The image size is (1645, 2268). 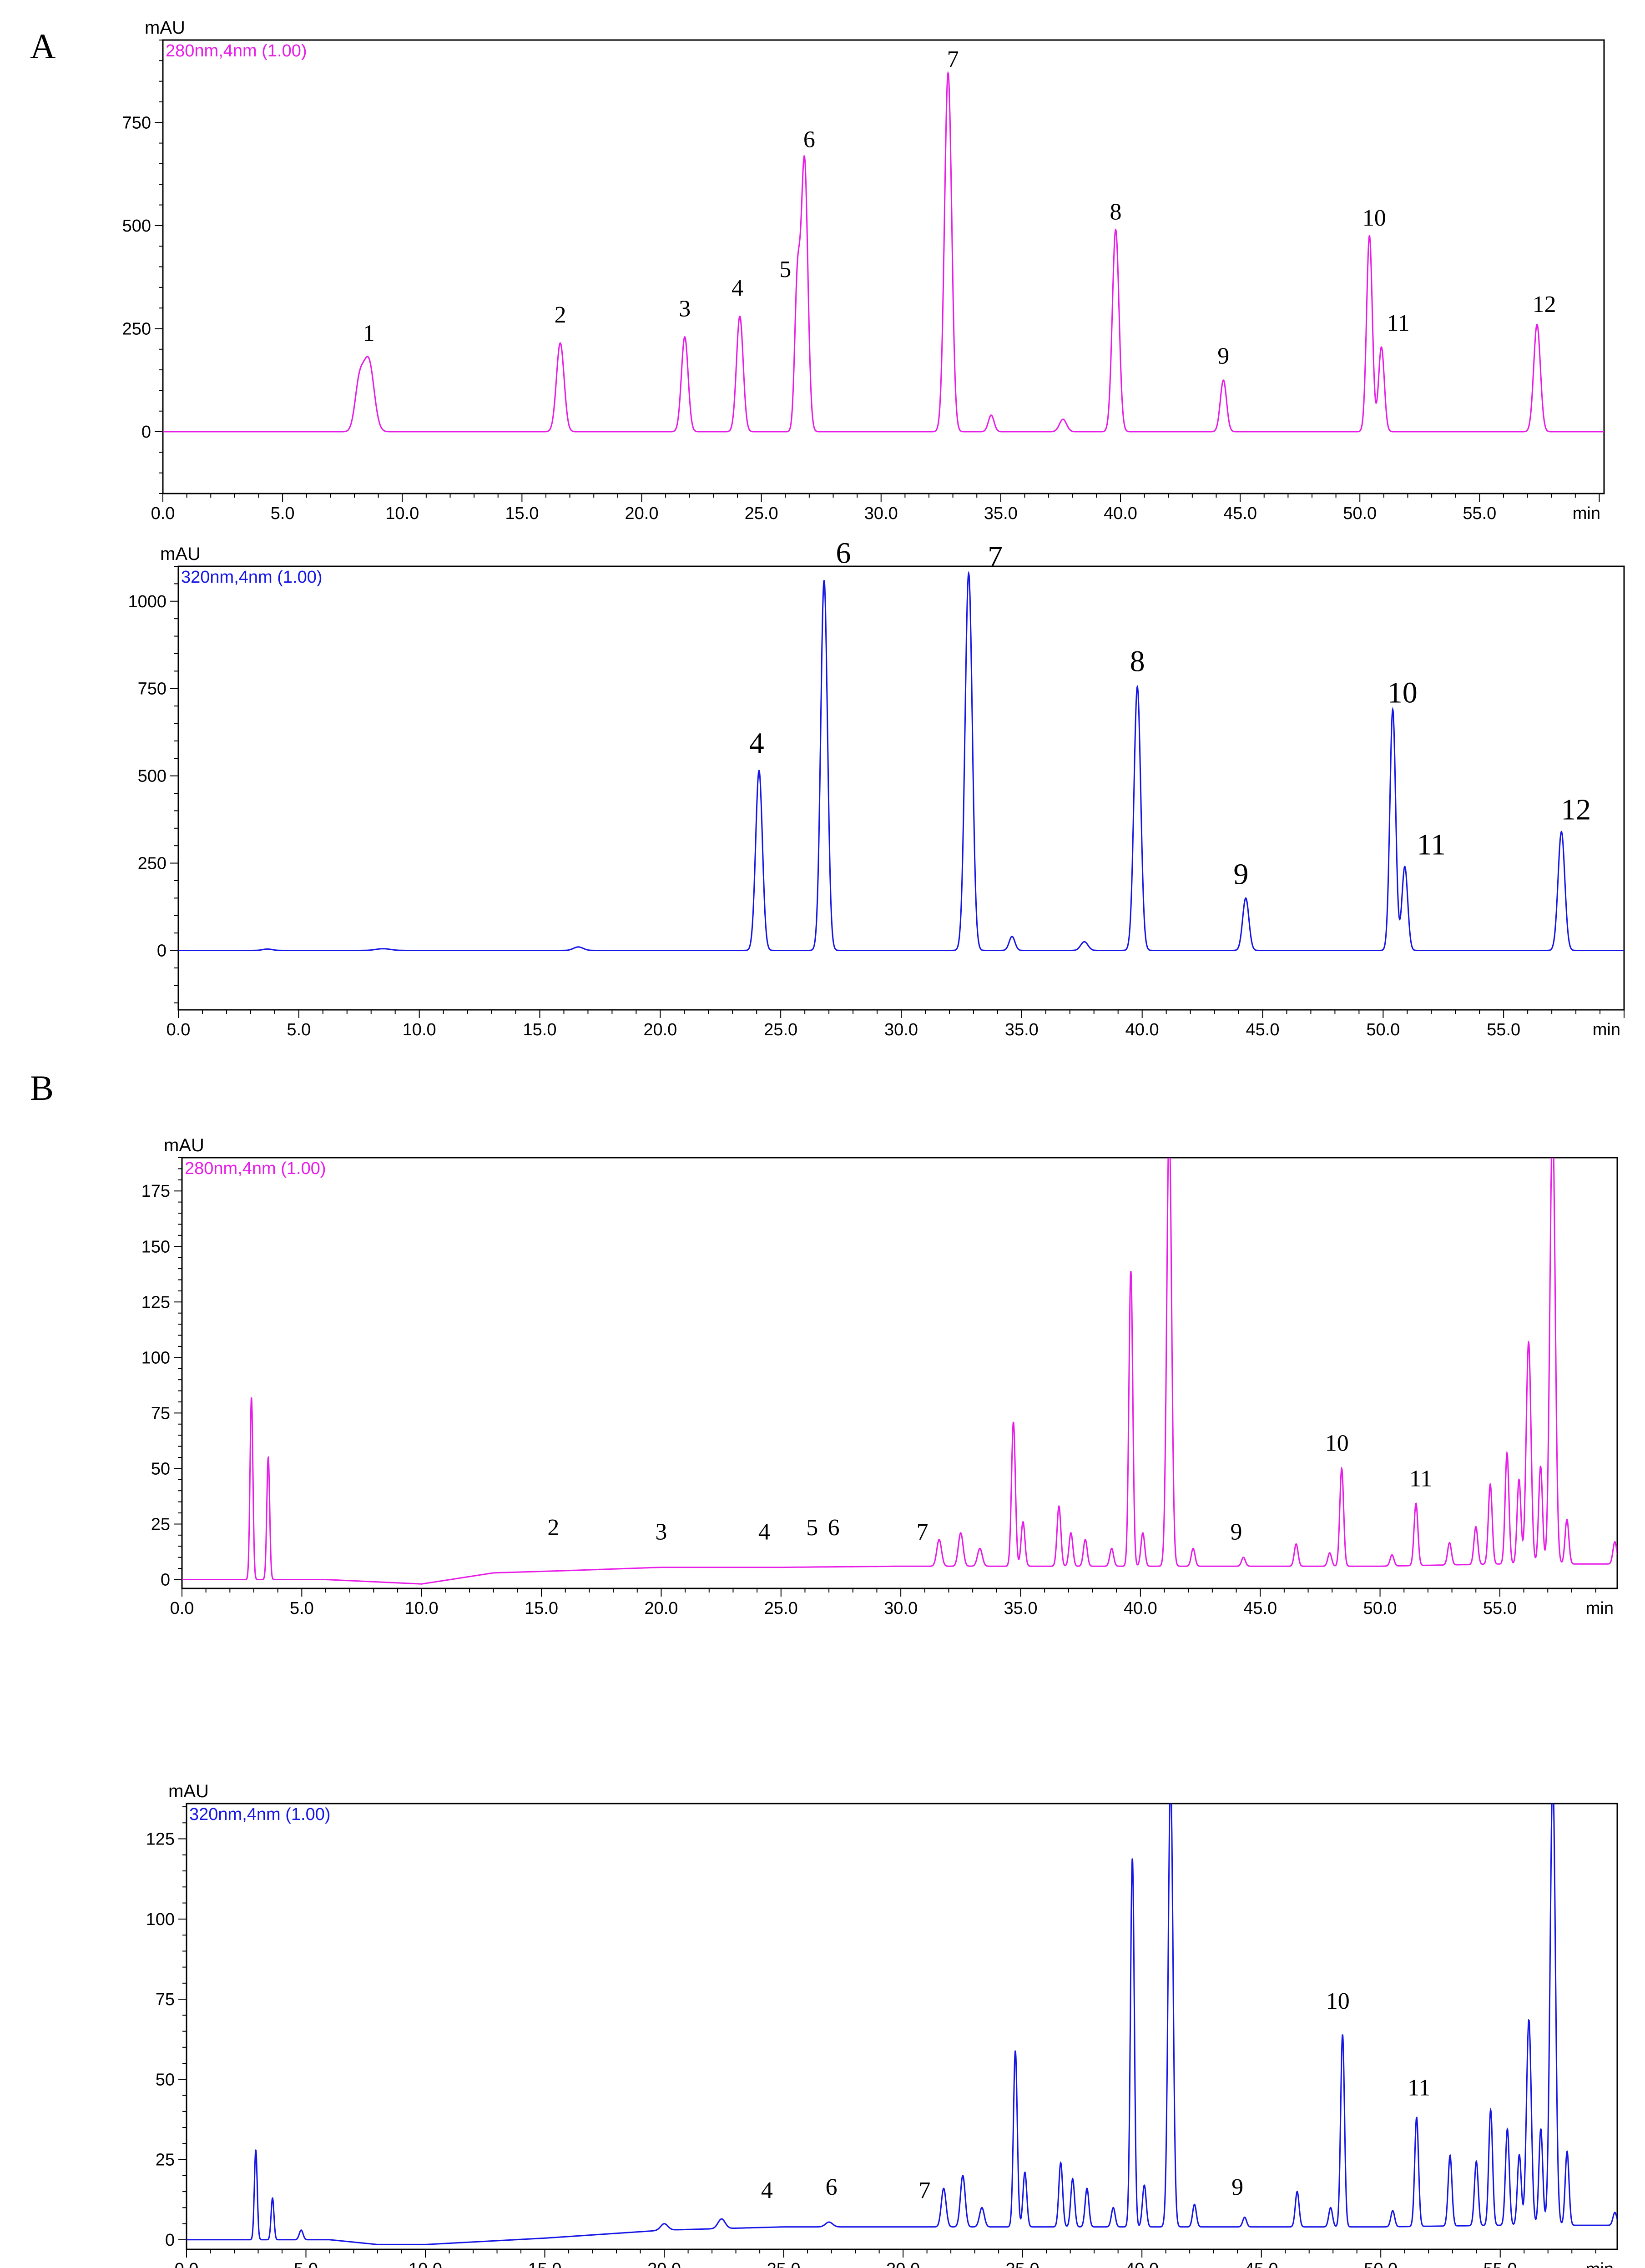 I want to click on peak-label: 2, so click(x=561, y=315).